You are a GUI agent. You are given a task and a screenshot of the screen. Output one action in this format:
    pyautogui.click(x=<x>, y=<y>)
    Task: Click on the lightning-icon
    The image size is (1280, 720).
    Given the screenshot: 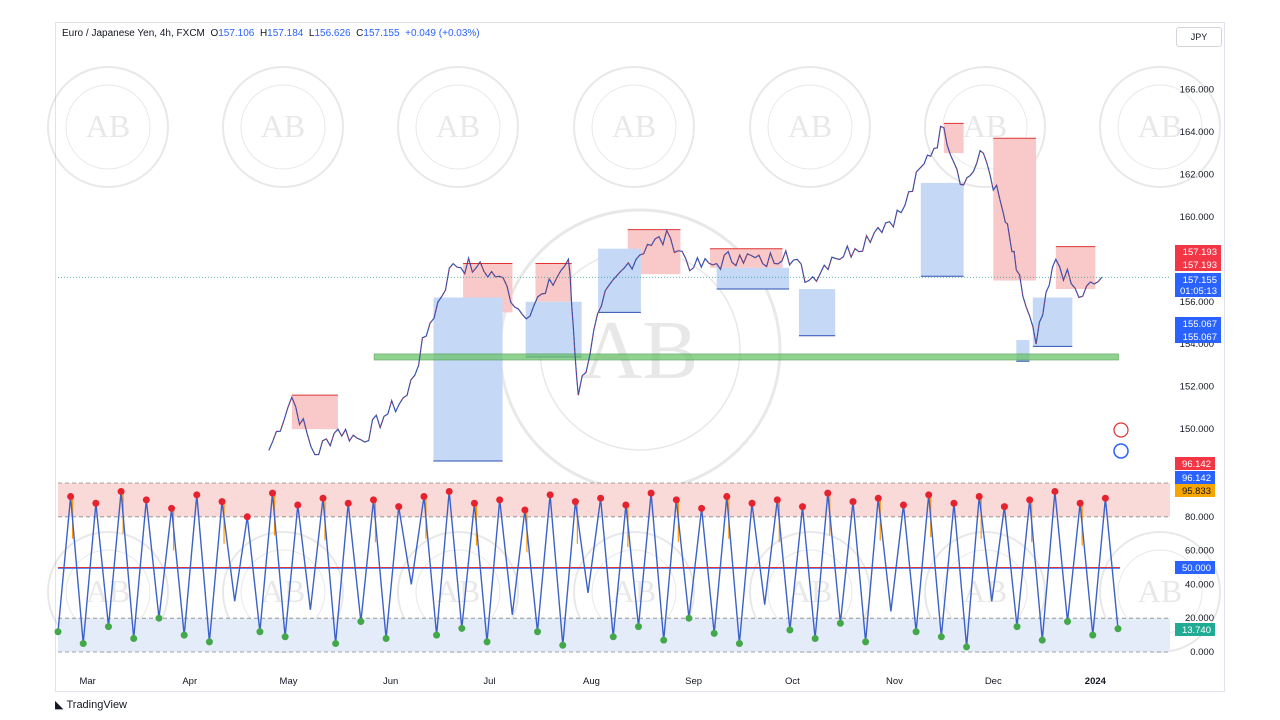 What is the action you would take?
    pyautogui.click(x=1121, y=430)
    